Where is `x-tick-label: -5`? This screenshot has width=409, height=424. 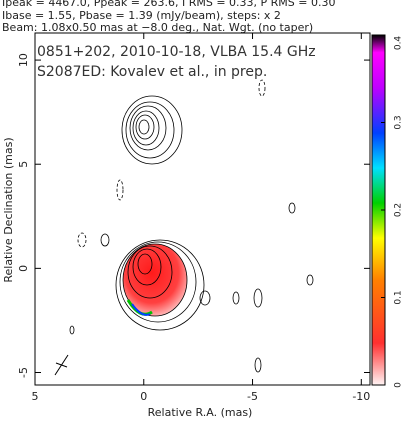
x-tick-label: -5 is located at coordinates (252, 396).